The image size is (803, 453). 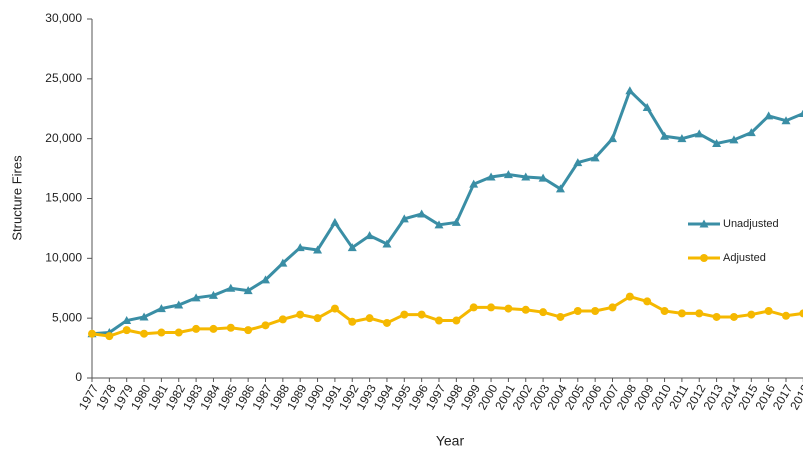 What do you see at coordinates (78, 377) in the screenshot?
I see `y-tick-label: 0` at bounding box center [78, 377].